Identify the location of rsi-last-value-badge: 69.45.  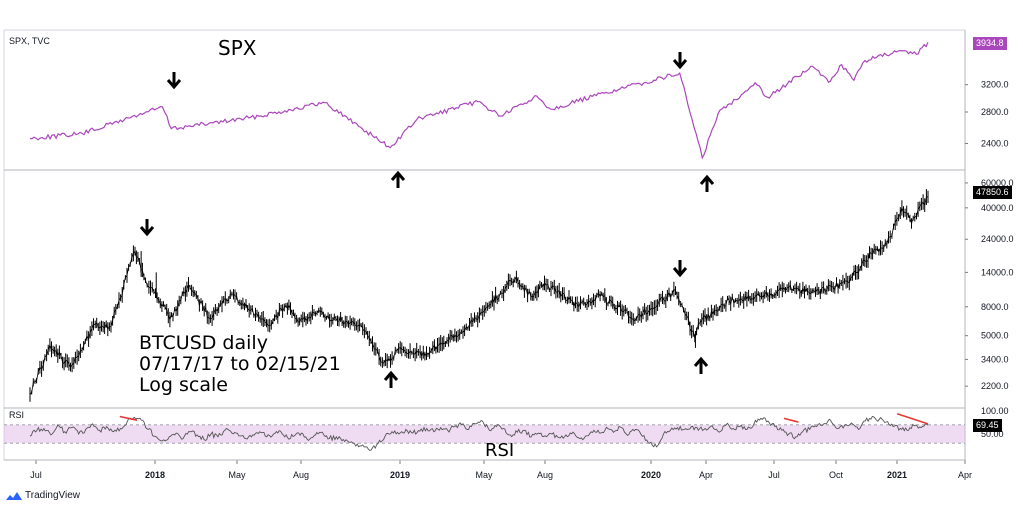
(987, 425).